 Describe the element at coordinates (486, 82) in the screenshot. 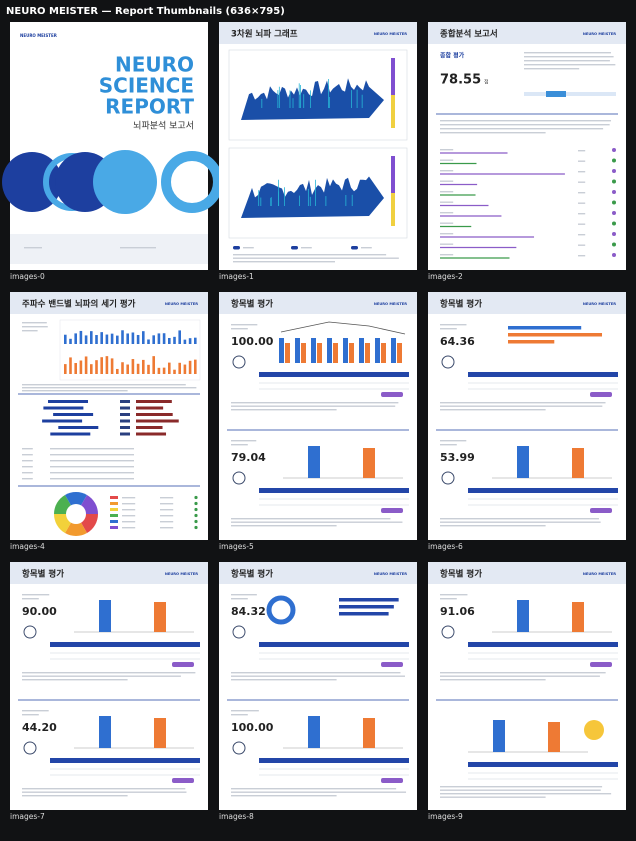

I see `score-unit: 점` at that location.